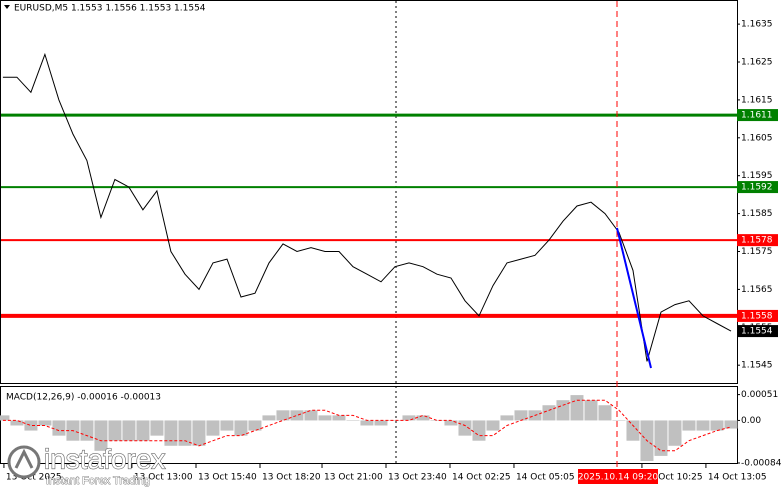 The height and width of the screenshot is (489, 781). What do you see at coordinates (291, 478) in the screenshot?
I see `x-tick-label: 13 Oct 18:20` at bounding box center [291, 478].